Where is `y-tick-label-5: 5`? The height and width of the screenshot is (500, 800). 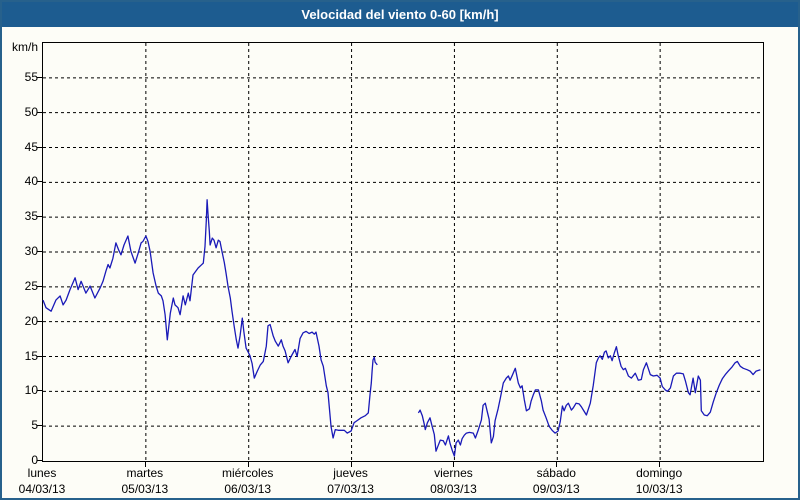 y-tick-label-5: 5 is located at coordinates (34, 425).